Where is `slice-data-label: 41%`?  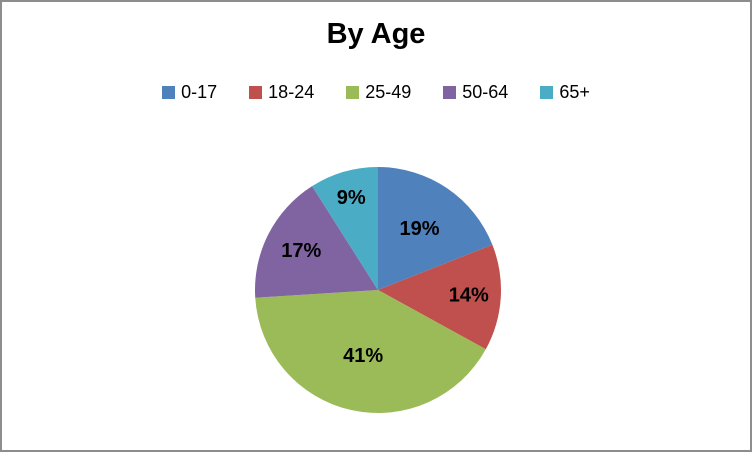
slice-data-label: 41% is located at coordinates (363, 356).